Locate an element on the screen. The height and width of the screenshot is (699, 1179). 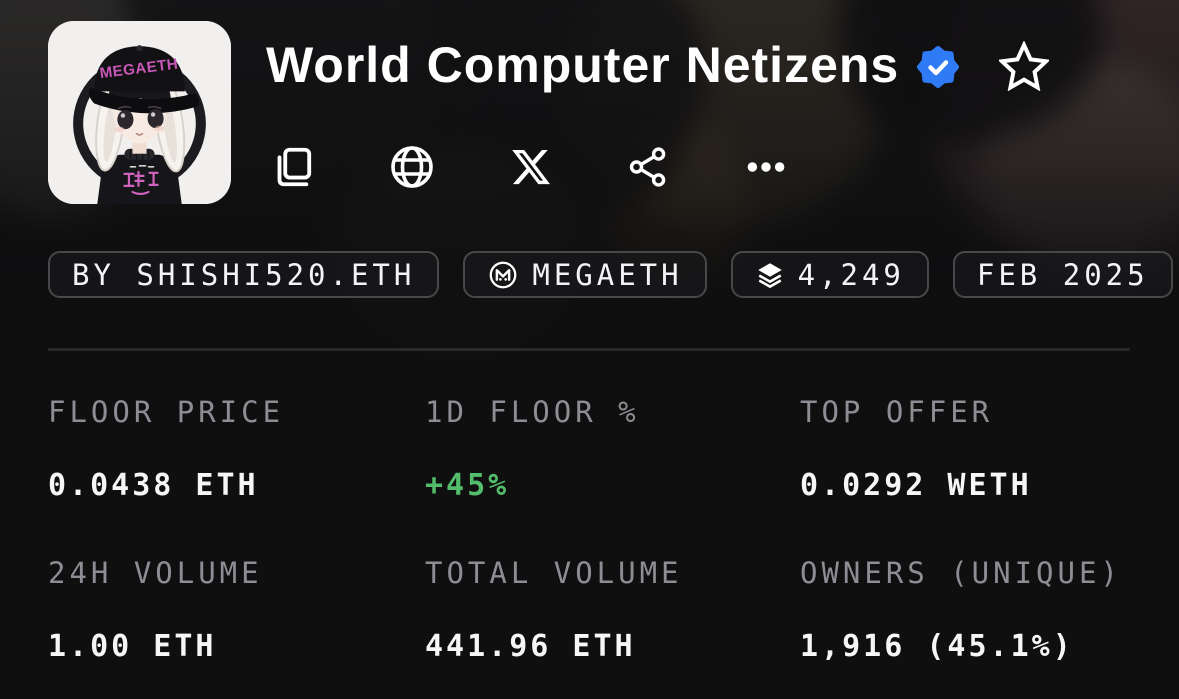
stat-value: 1.00 ETH is located at coordinates (132, 646).